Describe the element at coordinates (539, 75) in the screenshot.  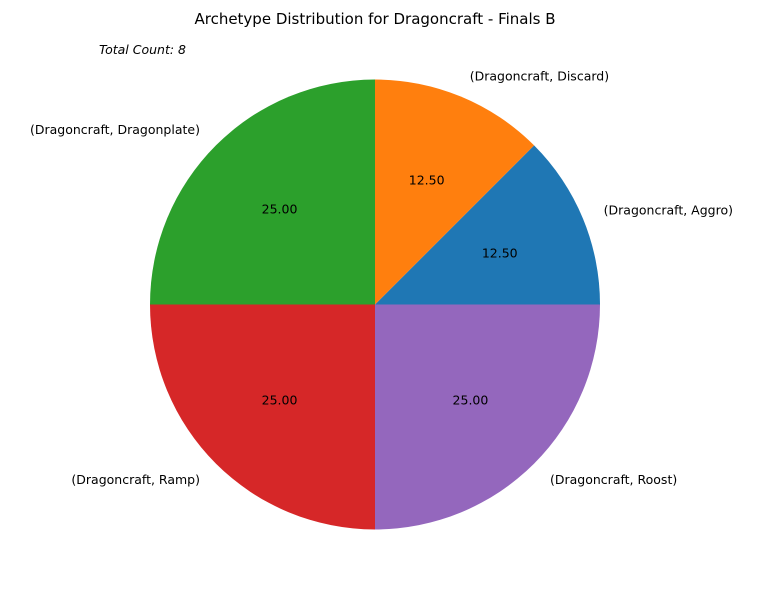
I see `slice-category-label: (Dragoncraft, Discard)` at that location.